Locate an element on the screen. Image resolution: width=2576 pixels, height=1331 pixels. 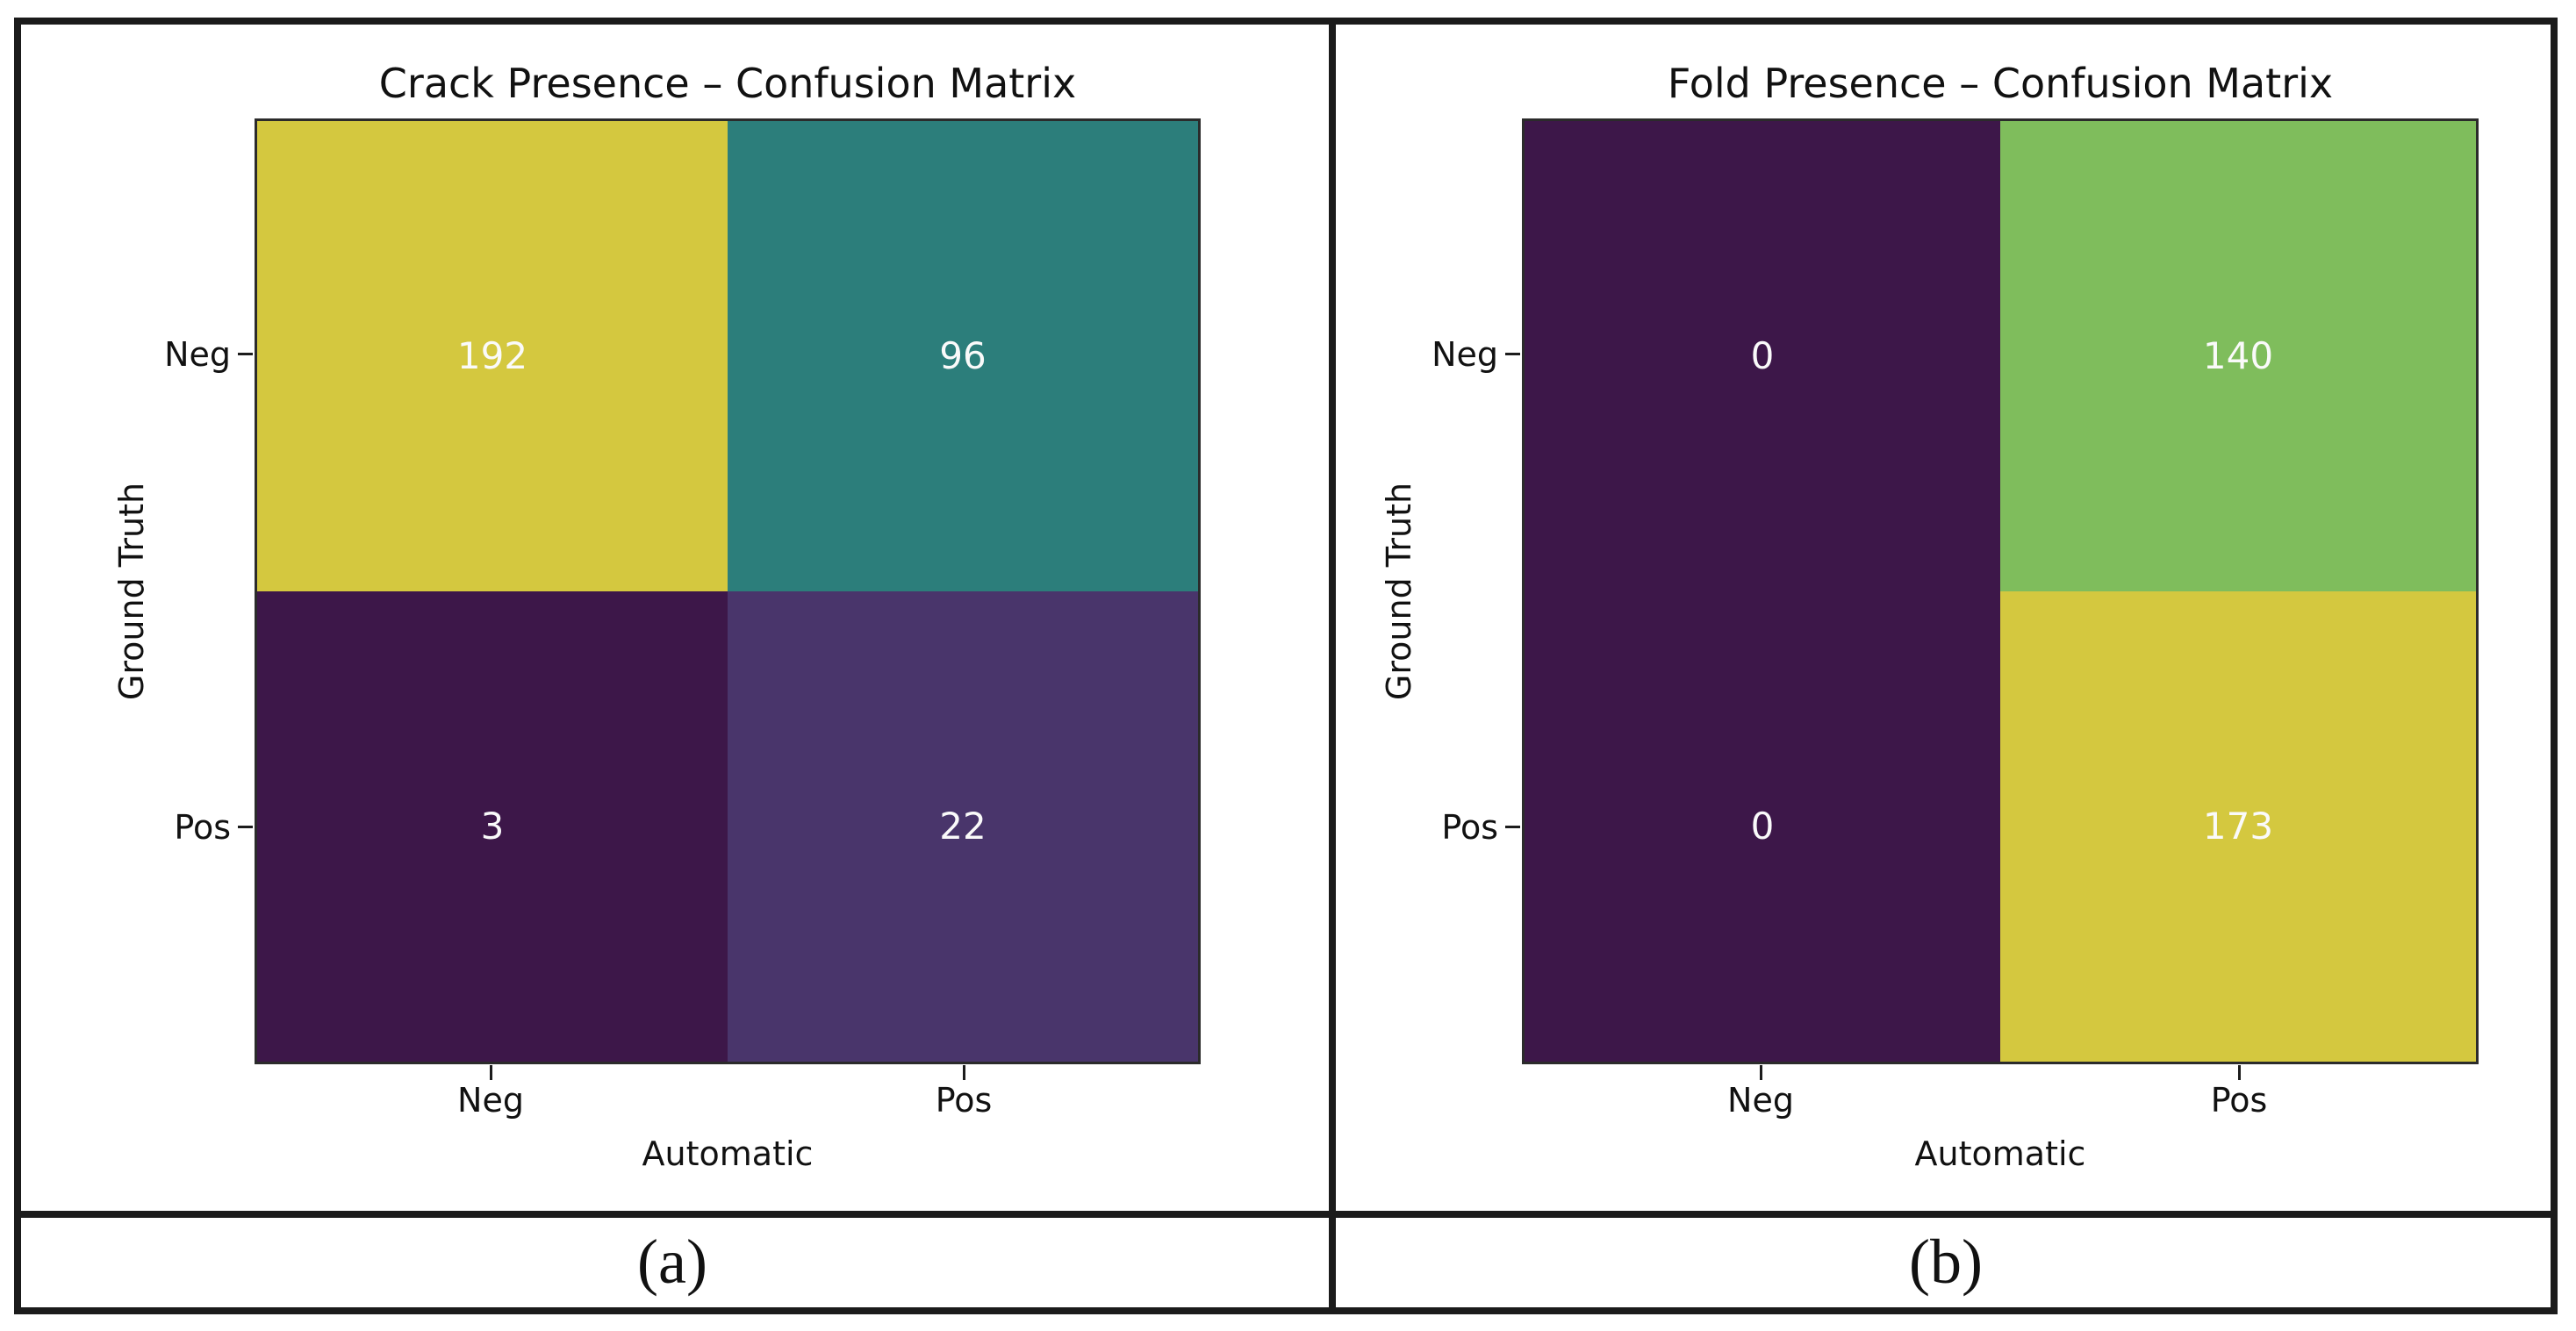
caption-separator-line is located at coordinates (1286, 1214).